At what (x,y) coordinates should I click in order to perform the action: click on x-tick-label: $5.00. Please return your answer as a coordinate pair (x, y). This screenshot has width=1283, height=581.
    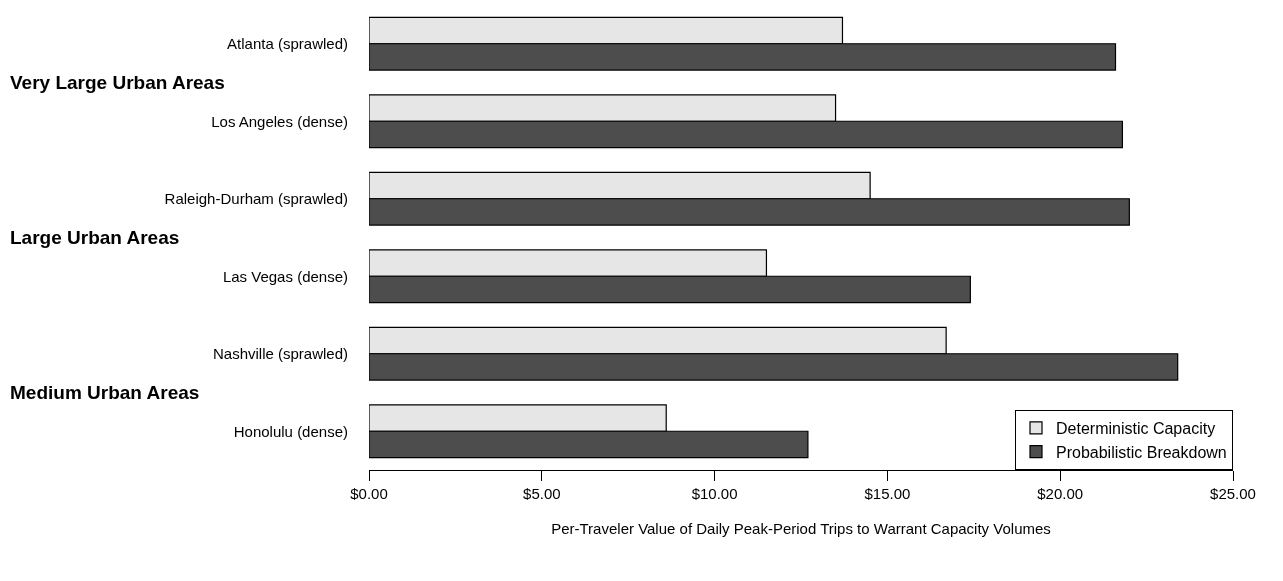
    Looking at the image, I should click on (542, 493).